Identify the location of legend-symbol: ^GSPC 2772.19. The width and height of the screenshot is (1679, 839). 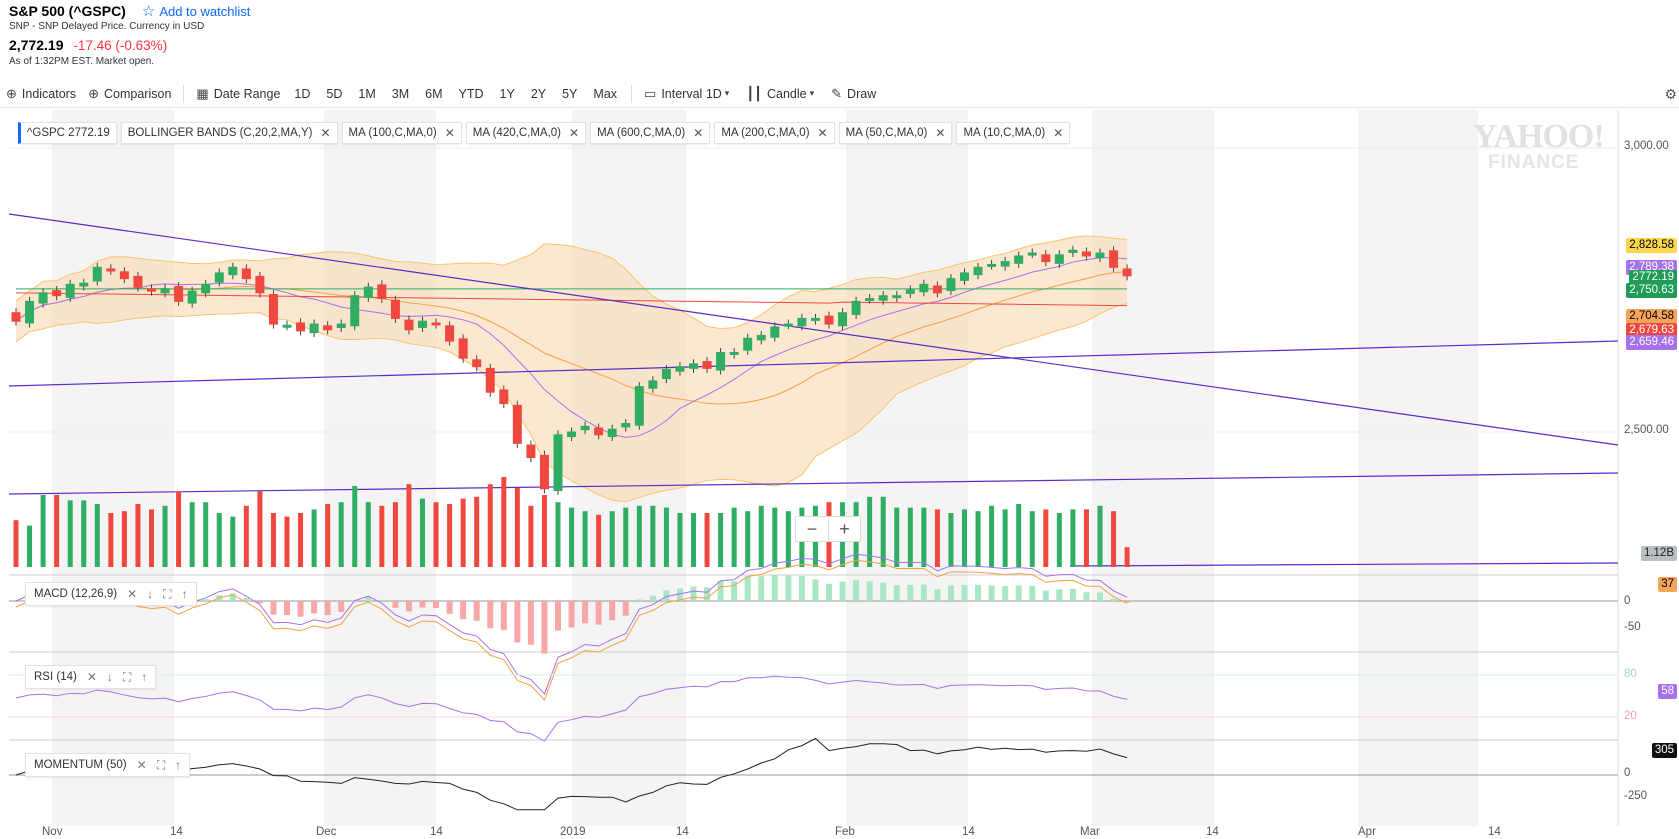
(67, 133).